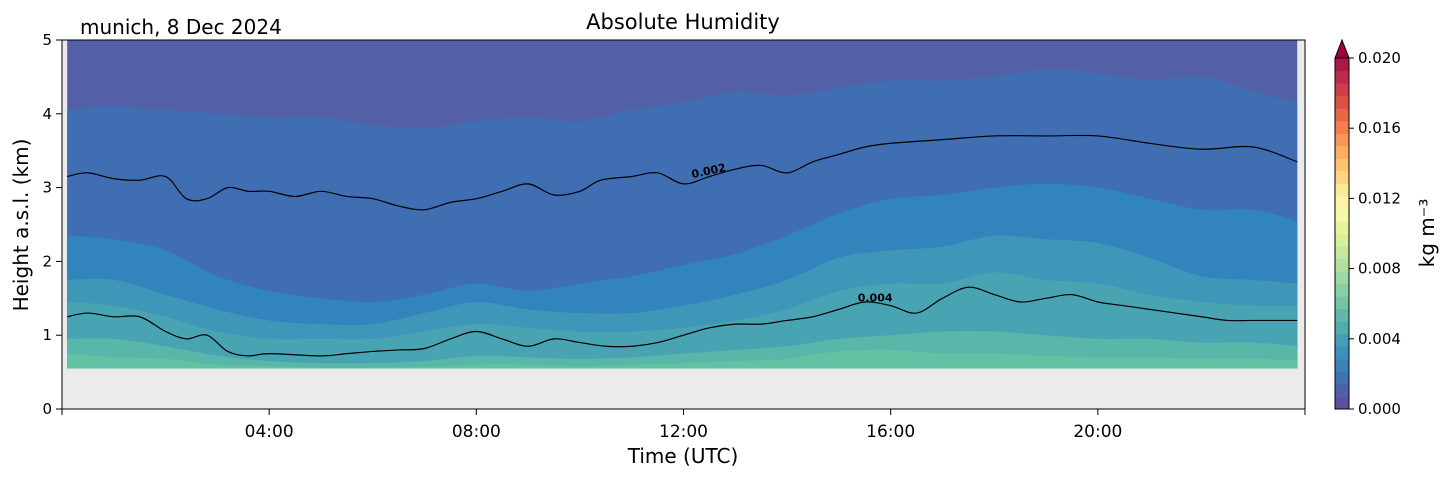 The height and width of the screenshot is (478, 1454). I want to click on humidity-band-0.005, so click(682, 359).